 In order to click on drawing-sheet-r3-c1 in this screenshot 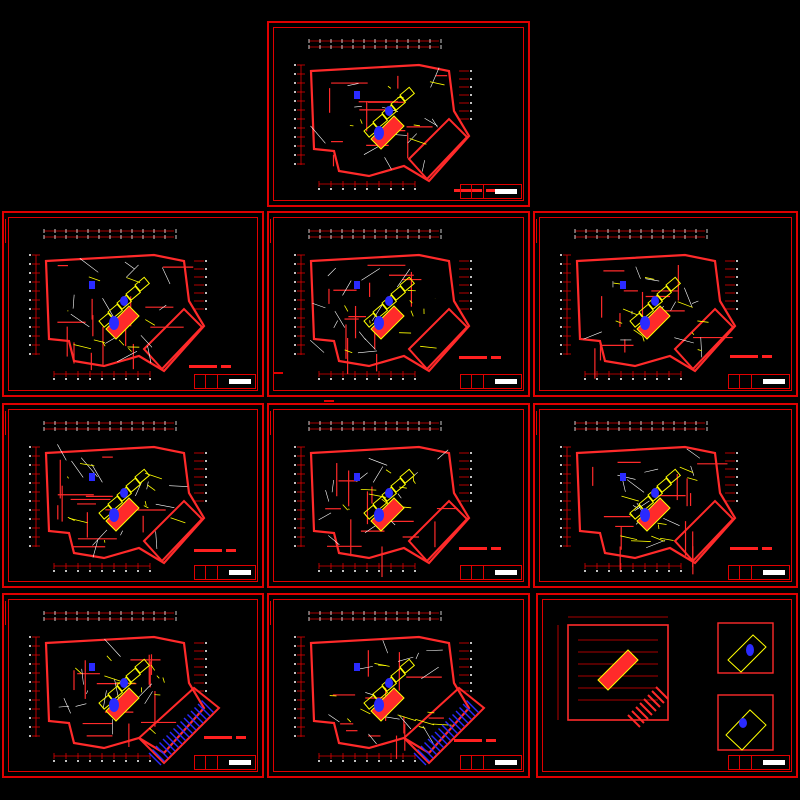, I will do `click(133, 495)`.